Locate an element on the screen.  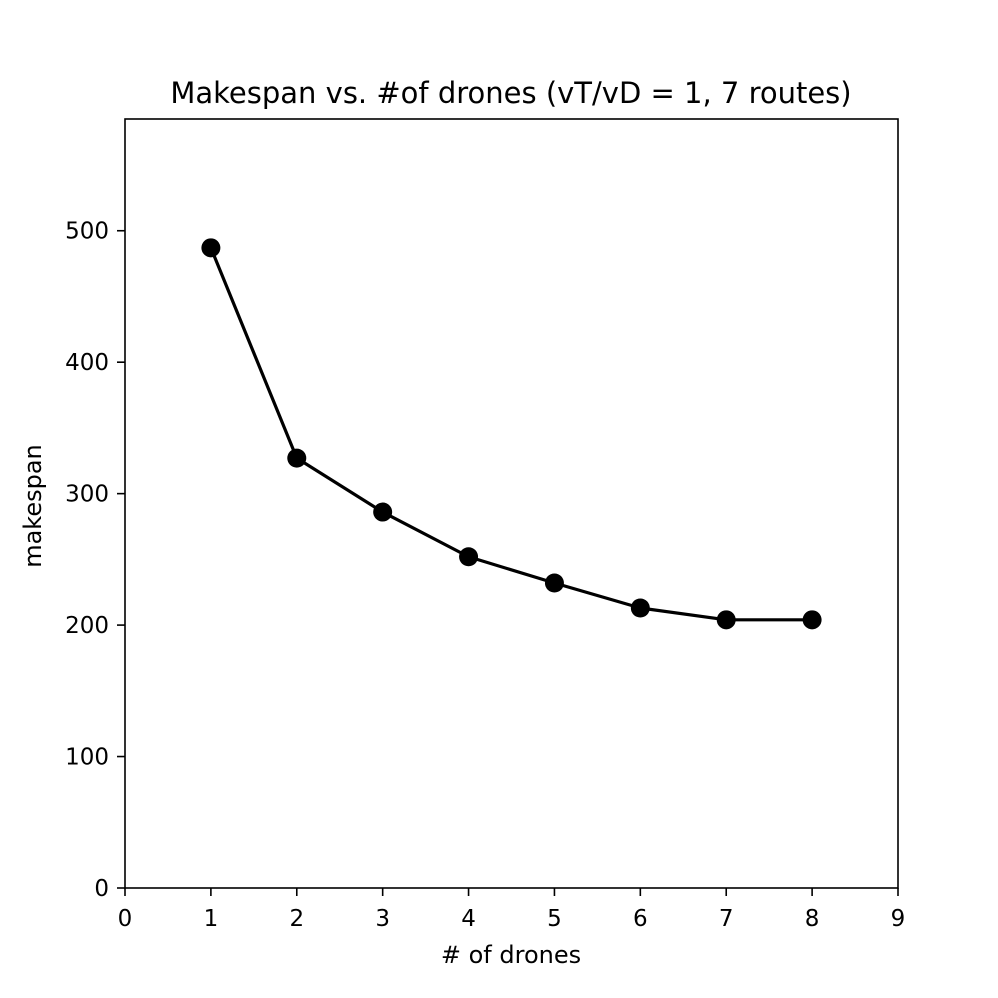
y-tick-label: 0 is located at coordinates (101, 889).